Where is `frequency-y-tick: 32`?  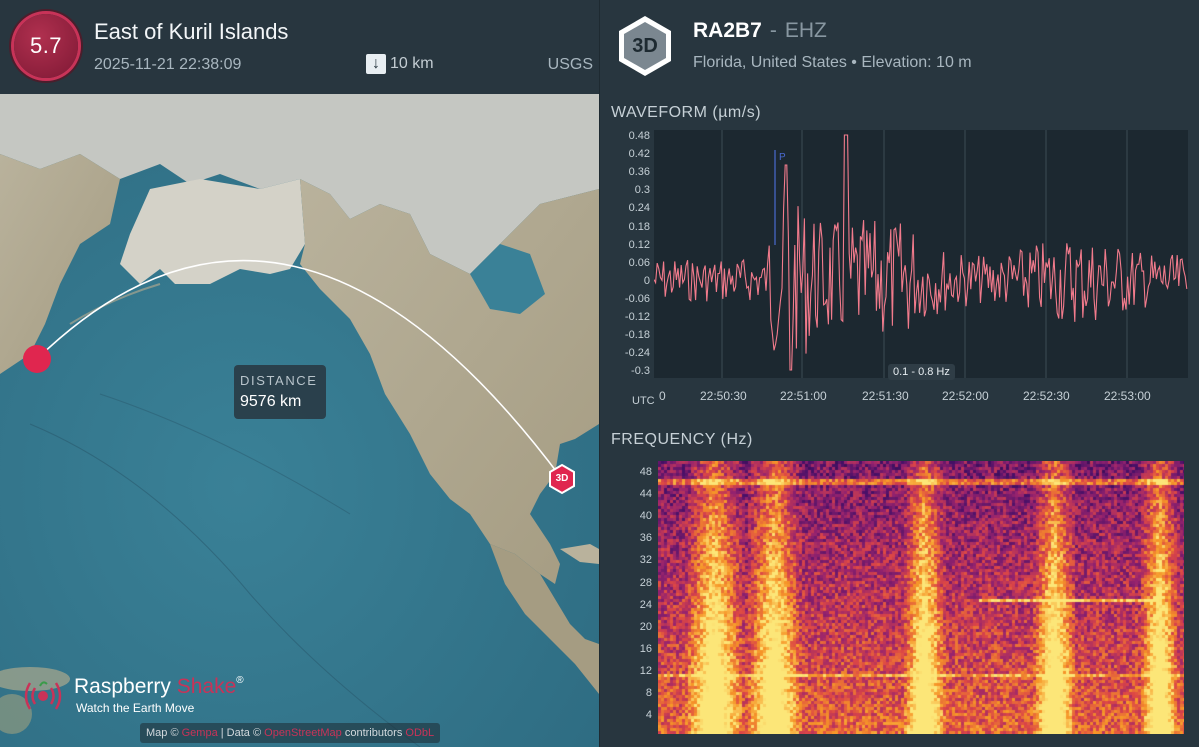 frequency-y-tick: 32 is located at coordinates (645, 560).